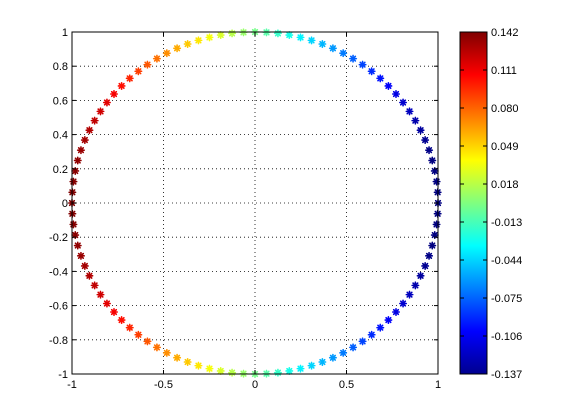 The height and width of the screenshot is (420, 561). I want to click on colorbar-tick-label: -0.075, so click(506, 299).